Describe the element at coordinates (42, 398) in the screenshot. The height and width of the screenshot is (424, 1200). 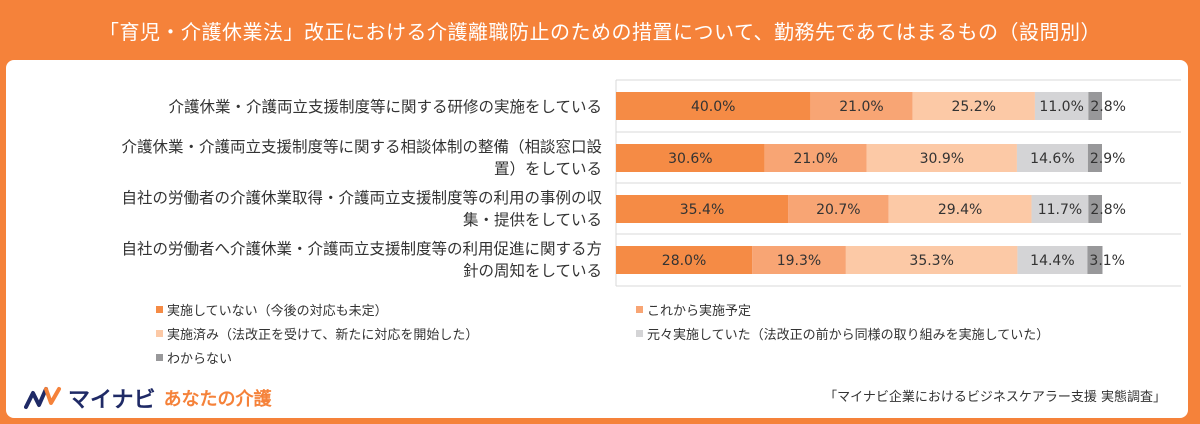
I see `logo-mark-icon` at that location.